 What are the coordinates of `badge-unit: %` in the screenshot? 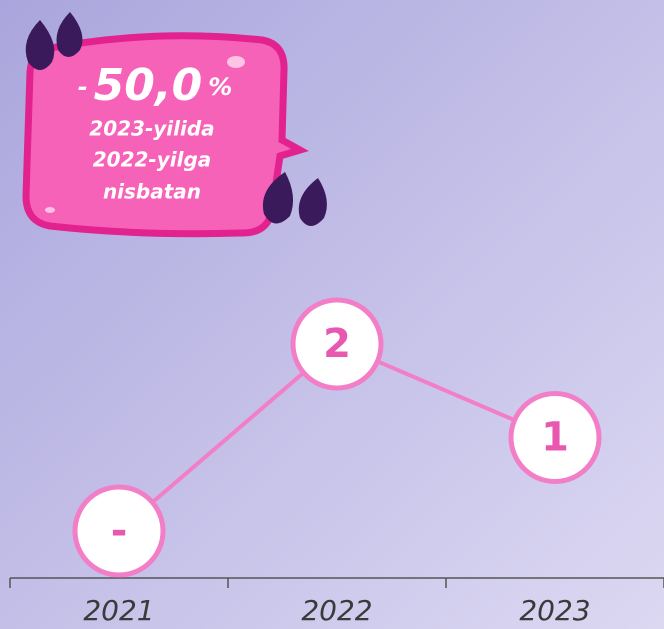 It's located at (220, 87).